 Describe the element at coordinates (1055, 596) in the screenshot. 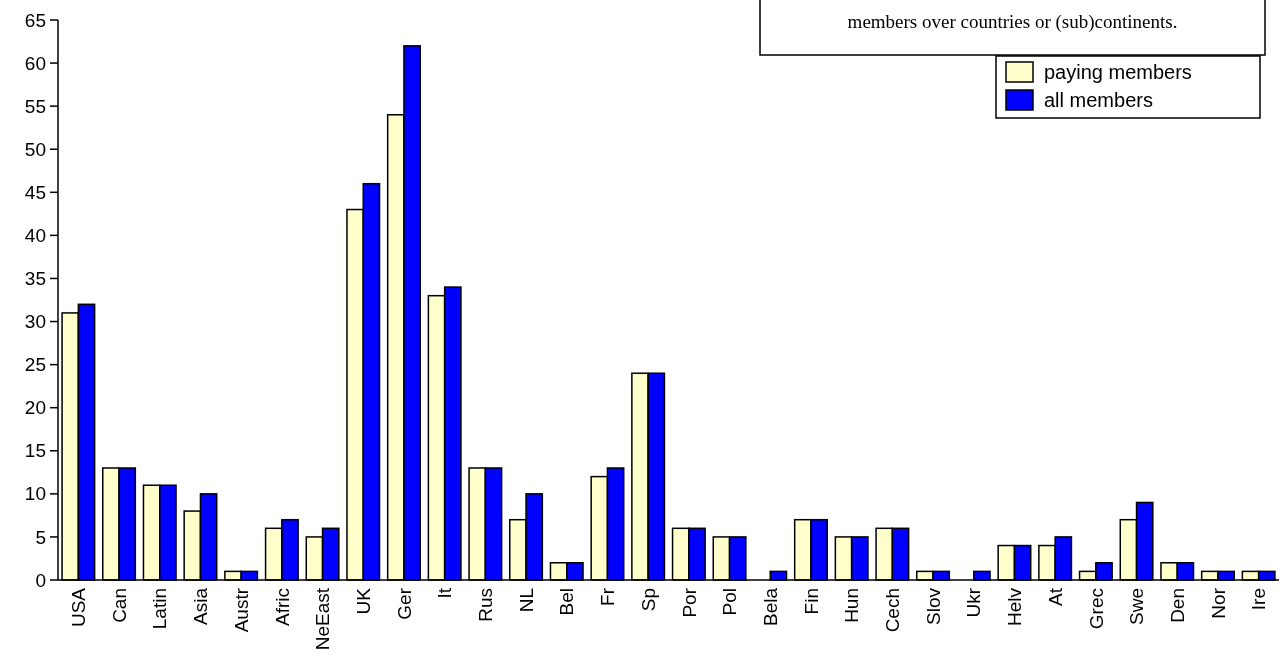

I see `x-tick-label: At` at that location.